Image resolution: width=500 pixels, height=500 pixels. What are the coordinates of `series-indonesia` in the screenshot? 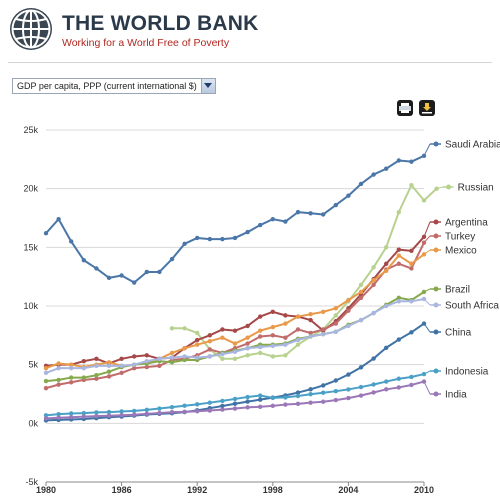 It's located at (235, 394).